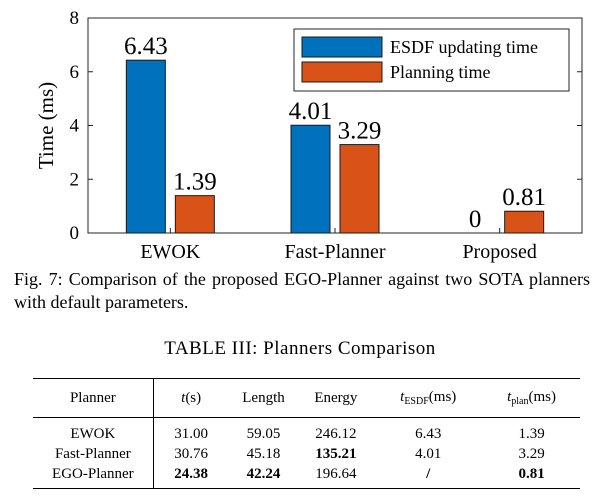  I want to click on y-axis-label: Time (ms), so click(46, 125).